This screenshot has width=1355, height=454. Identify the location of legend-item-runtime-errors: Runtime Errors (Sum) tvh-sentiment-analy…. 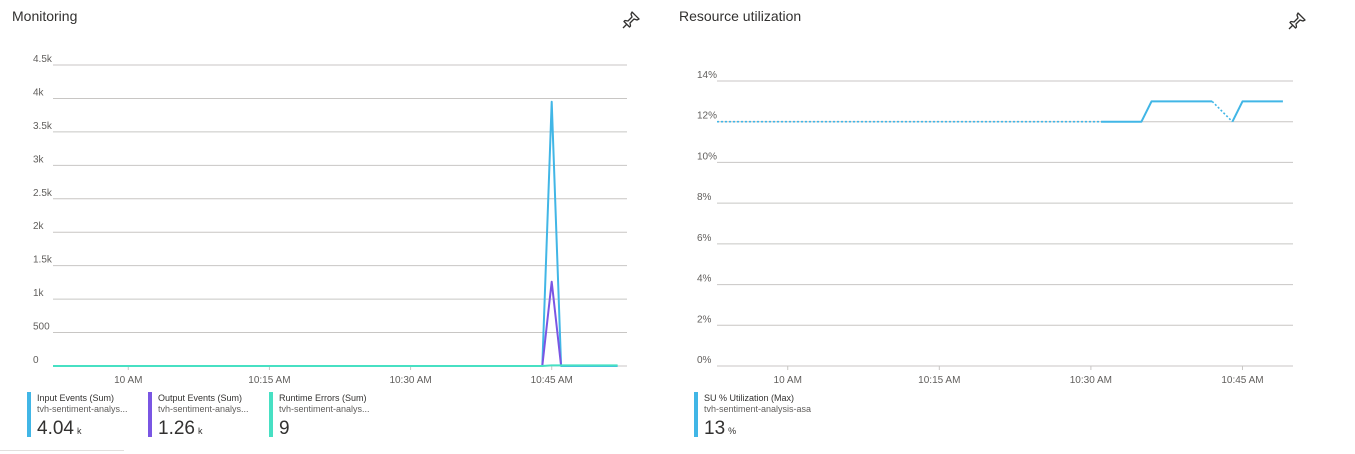
(329, 415).